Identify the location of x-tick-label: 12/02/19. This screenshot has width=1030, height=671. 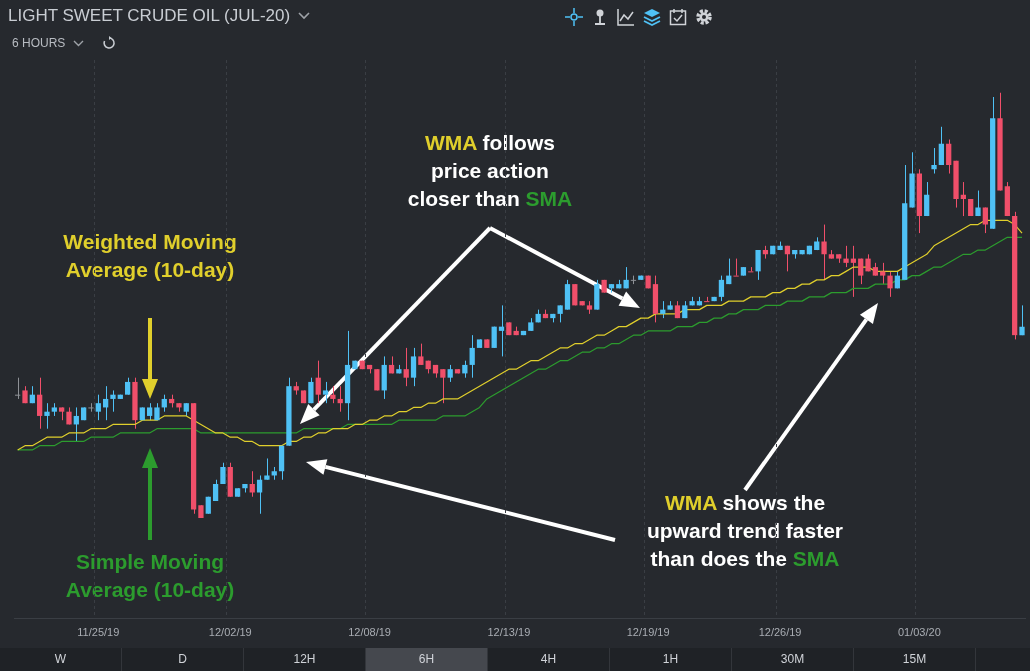
(230, 632).